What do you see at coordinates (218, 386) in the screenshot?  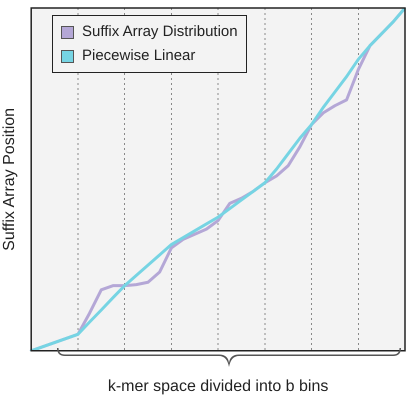 I see `x-axis-title: k-mer space divided into b bins` at bounding box center [218, 386].